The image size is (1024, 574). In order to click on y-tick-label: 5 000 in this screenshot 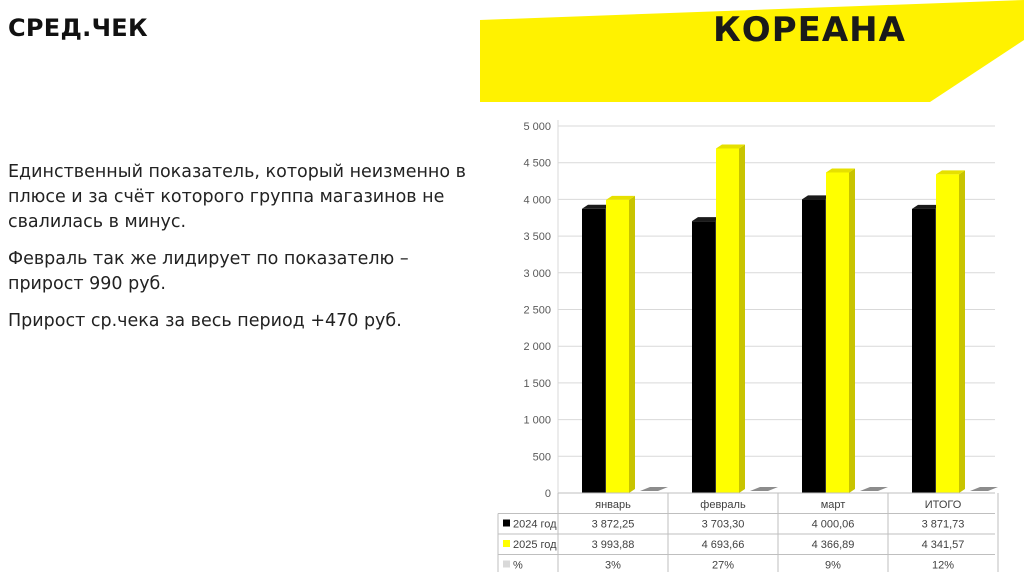, I will do `click(537, 127)`.